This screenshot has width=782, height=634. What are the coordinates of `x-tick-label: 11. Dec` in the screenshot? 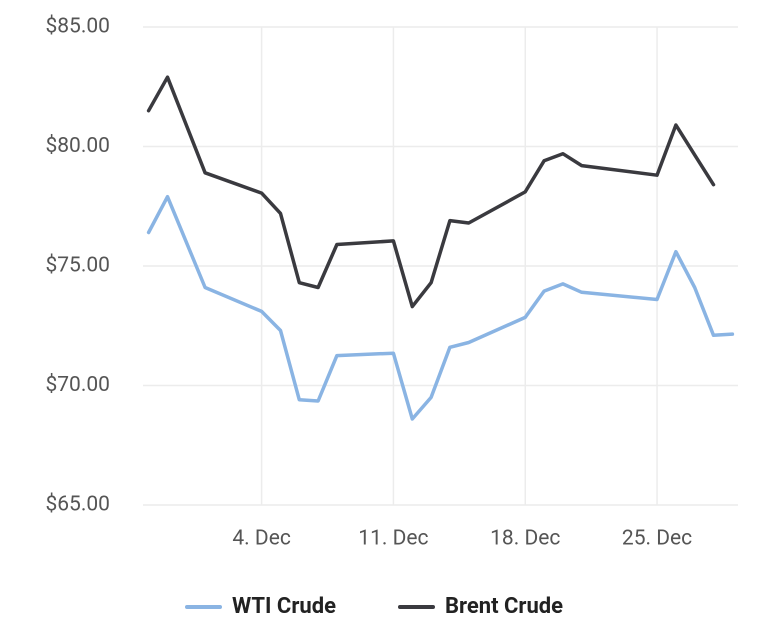 It's located at (393, 539).